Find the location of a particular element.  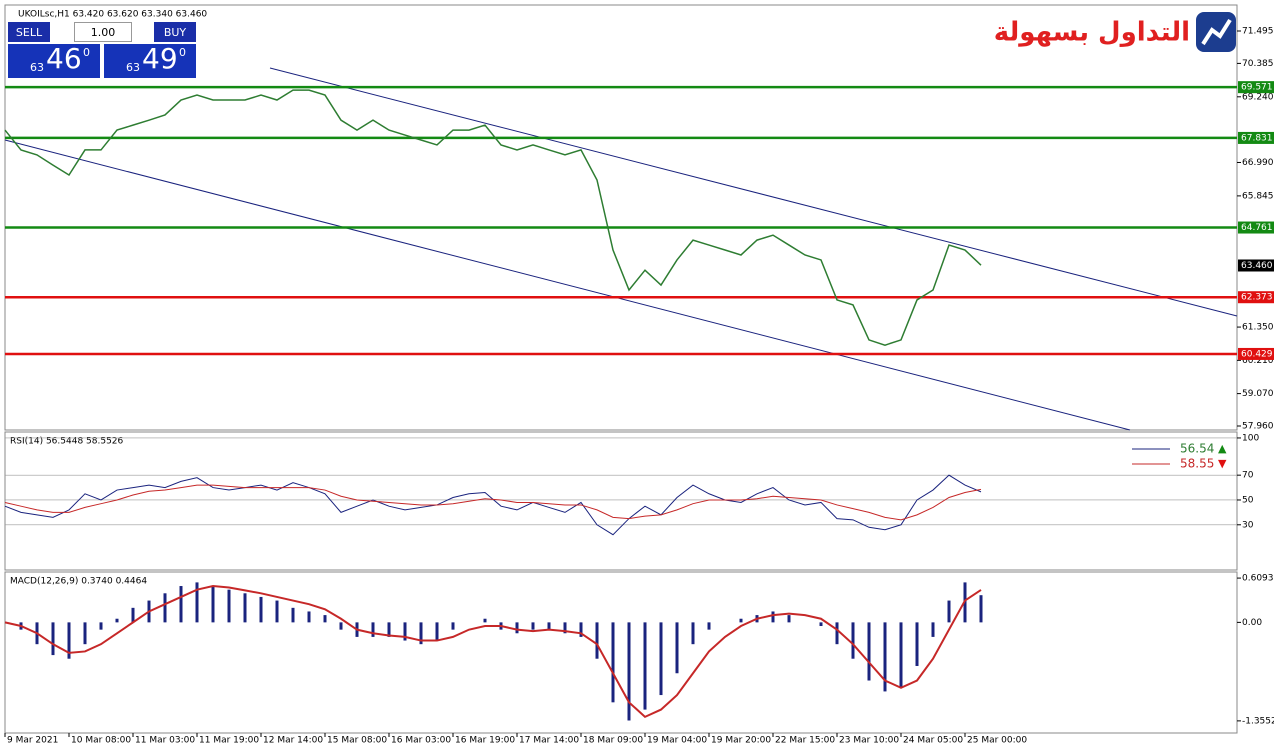

x-tick-label: 19 Mar 20:00 is located at coordinates (741, 741).